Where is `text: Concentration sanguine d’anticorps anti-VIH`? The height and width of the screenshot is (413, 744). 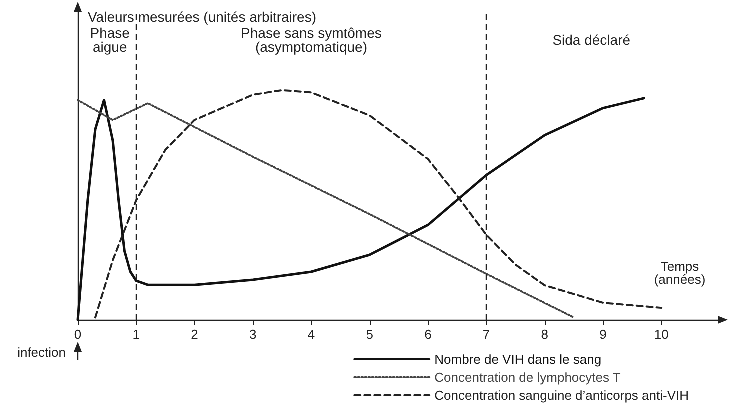
text: Concentration sanguine d’anticorps anti-VIH is located at coordinates (562, 395).